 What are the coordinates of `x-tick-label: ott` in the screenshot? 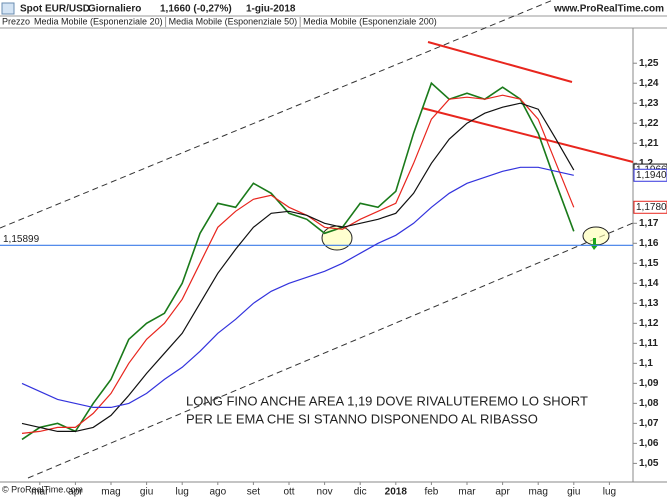 It's located at (288, 492).